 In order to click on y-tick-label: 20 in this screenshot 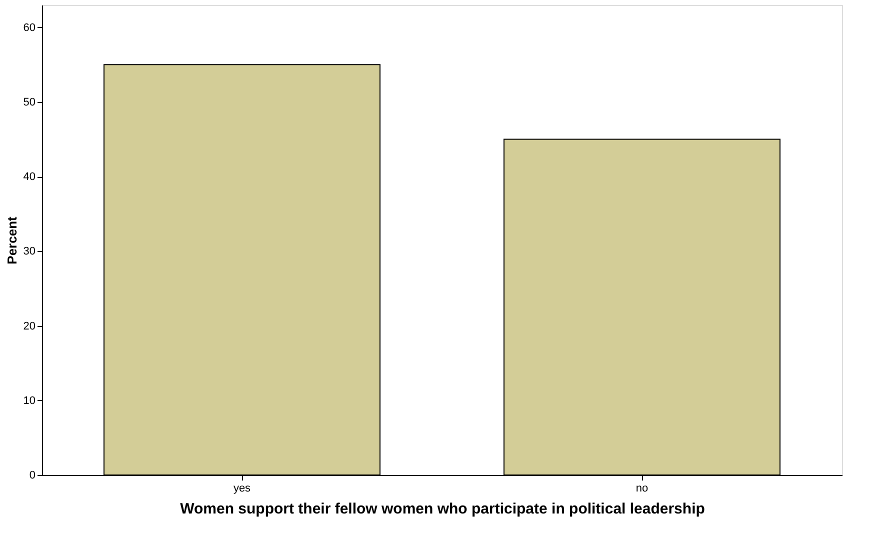, I will do `click(29, 326)`.